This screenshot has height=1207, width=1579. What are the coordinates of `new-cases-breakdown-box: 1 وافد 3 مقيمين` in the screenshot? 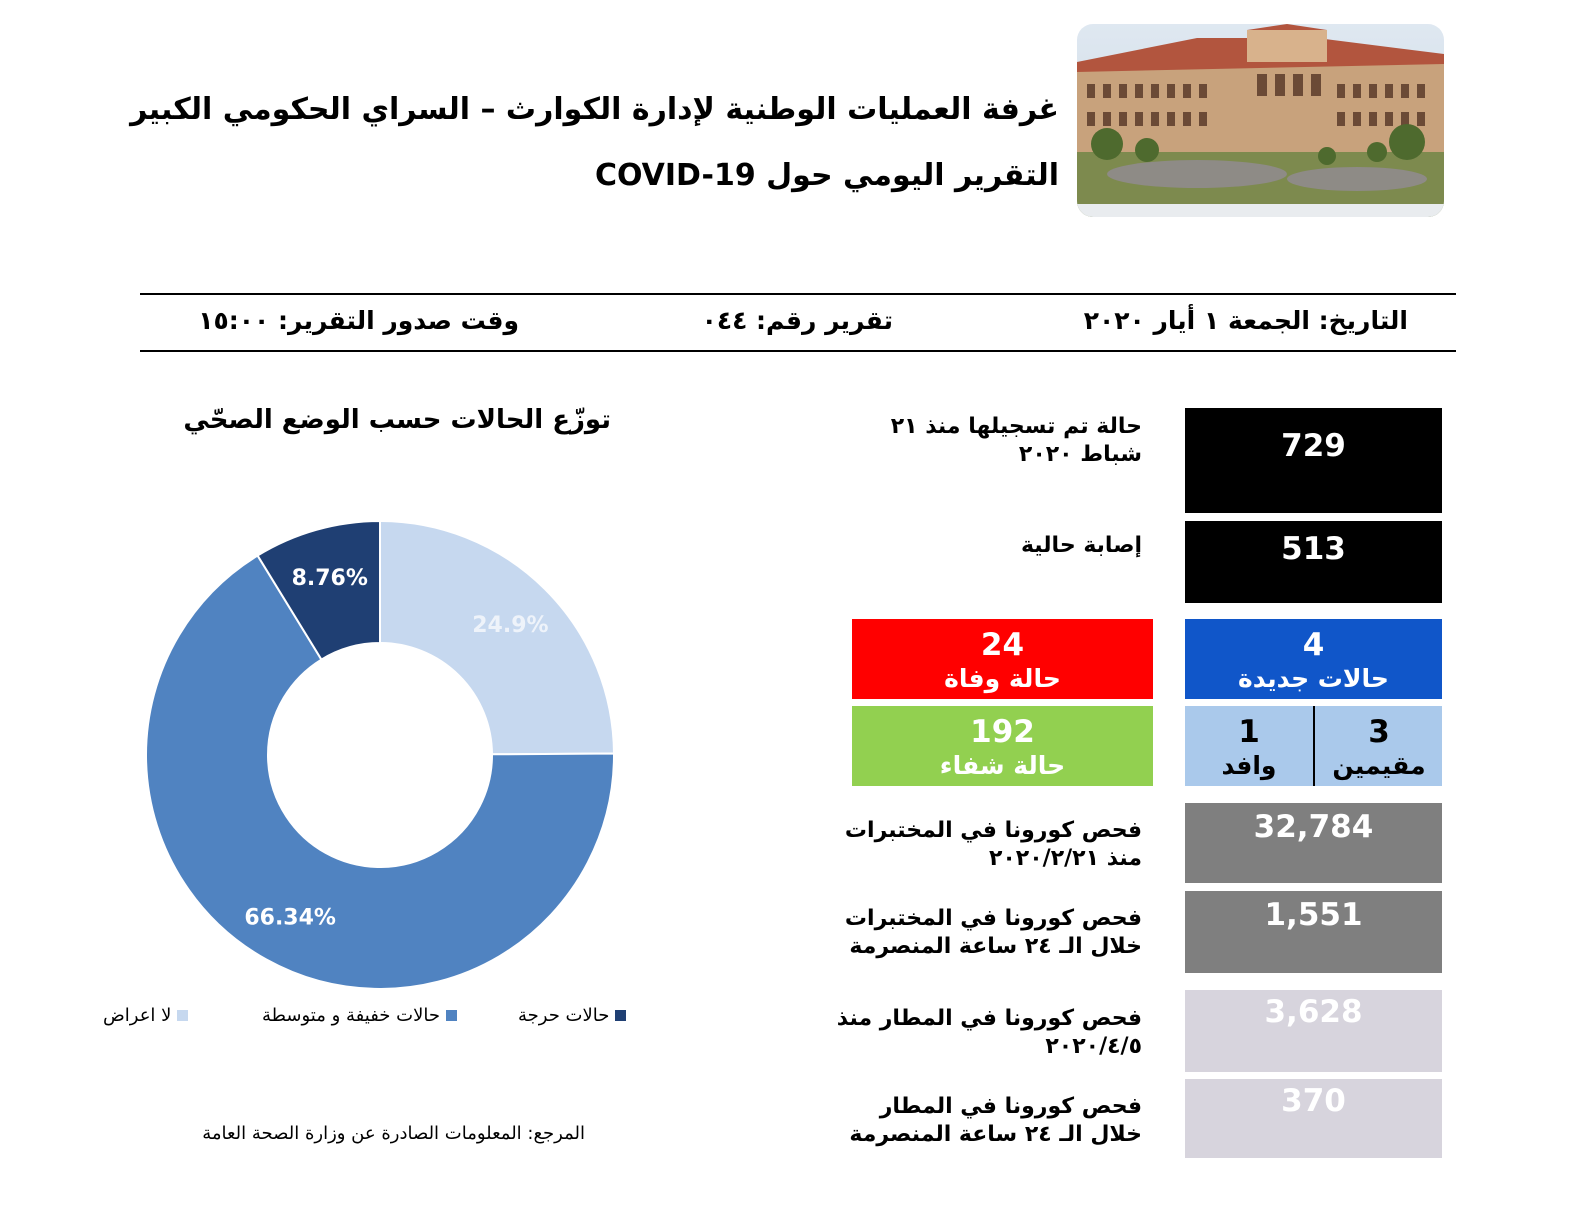 It's located at (1313, 746).